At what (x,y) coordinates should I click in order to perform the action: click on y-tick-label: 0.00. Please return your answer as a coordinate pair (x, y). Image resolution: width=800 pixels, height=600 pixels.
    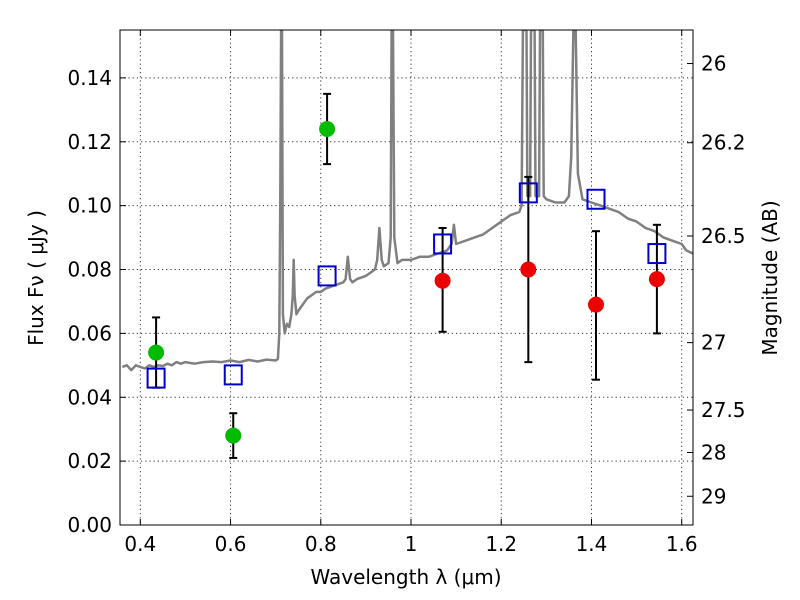
    Looking at the image, I should click on (89, 525).